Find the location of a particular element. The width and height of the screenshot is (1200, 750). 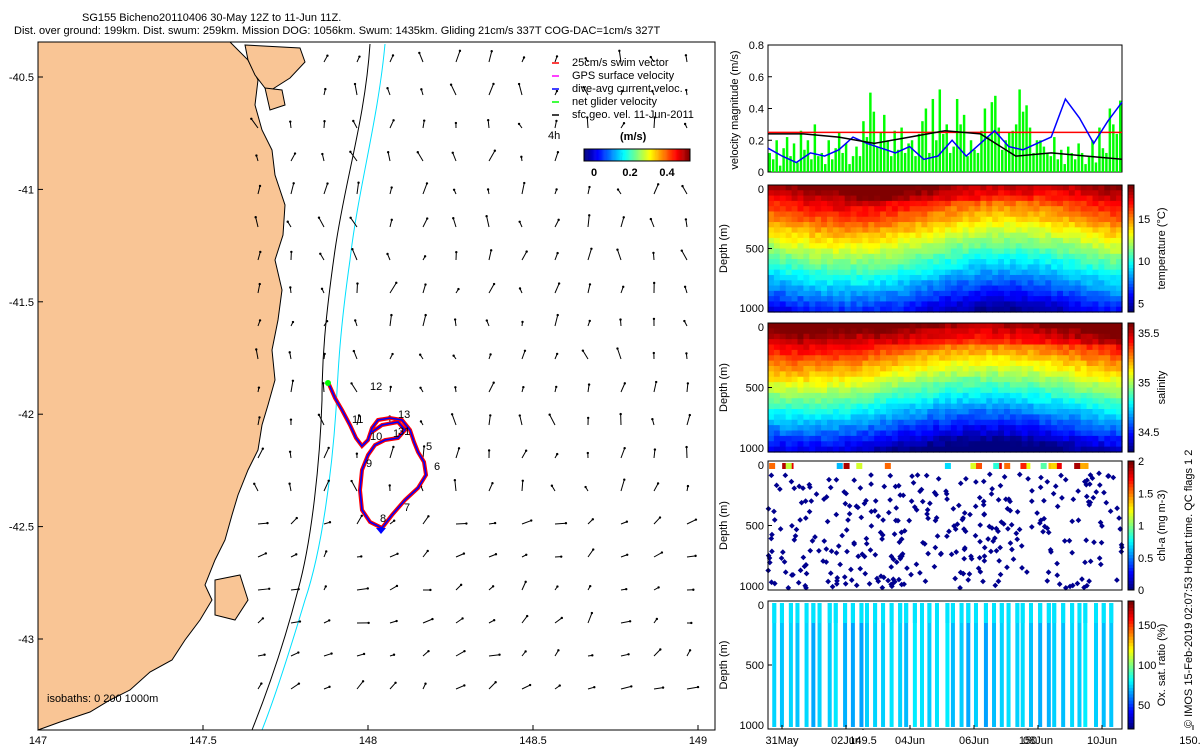

oxygen-profile is located at coordinates (774, 665).